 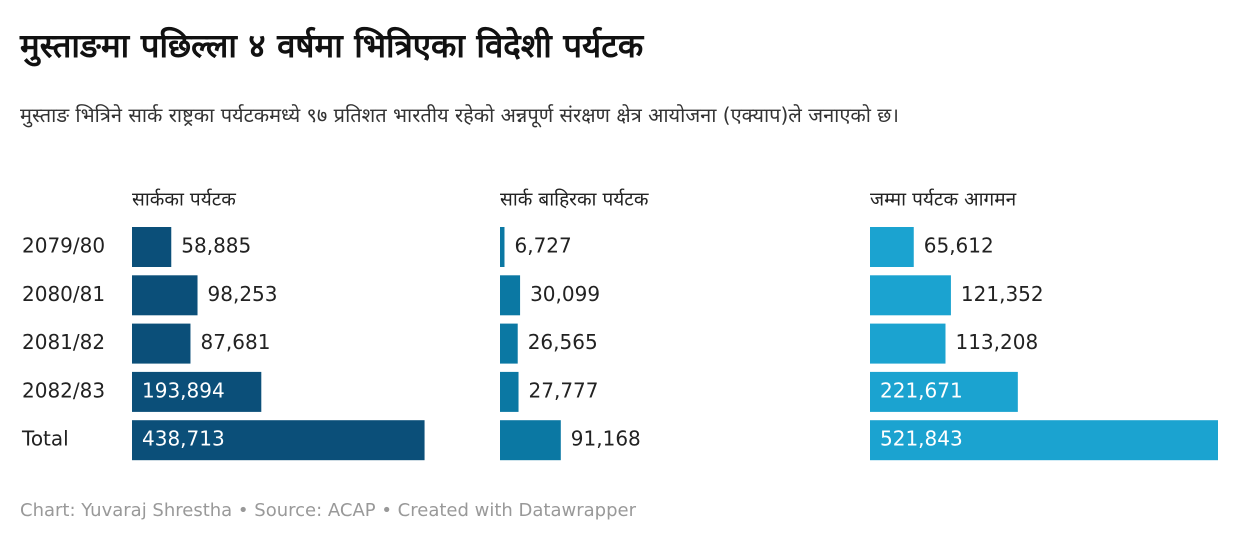 I want to click on value-label: 26,565, so click(x=563, y=342).